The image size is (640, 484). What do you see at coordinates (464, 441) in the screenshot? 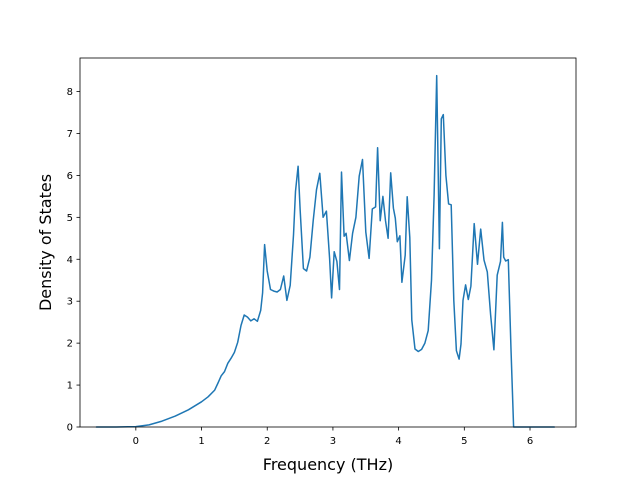
I see `x-tick-label: 5` at bounding box center [464, 441].